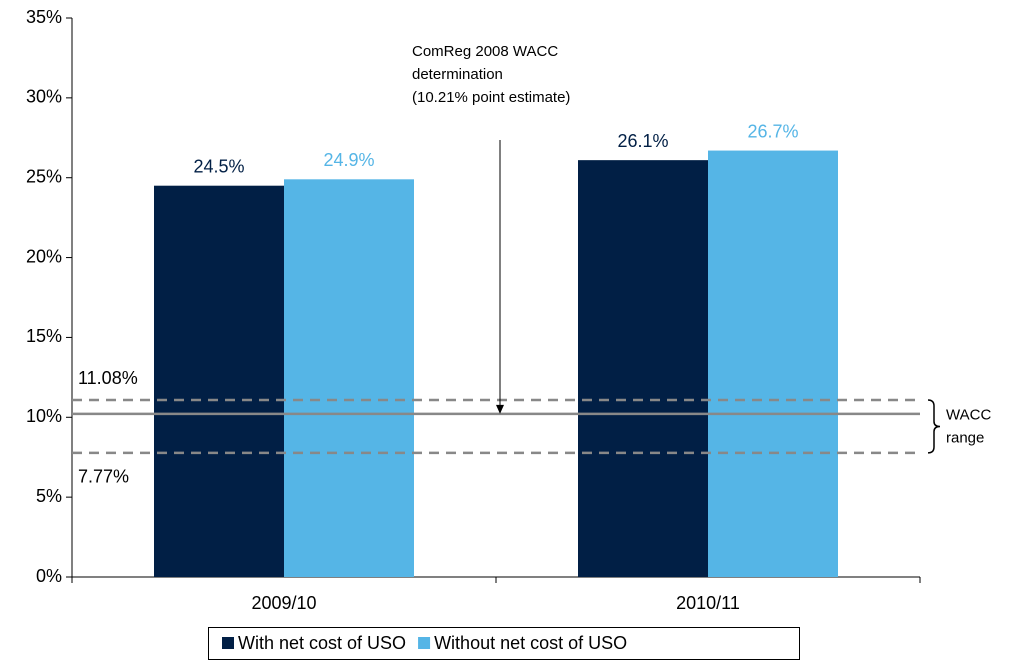 The width and height of the screenshot is (1016, 660). I want to click on y-tick-label: 30%, so click(44, 97).